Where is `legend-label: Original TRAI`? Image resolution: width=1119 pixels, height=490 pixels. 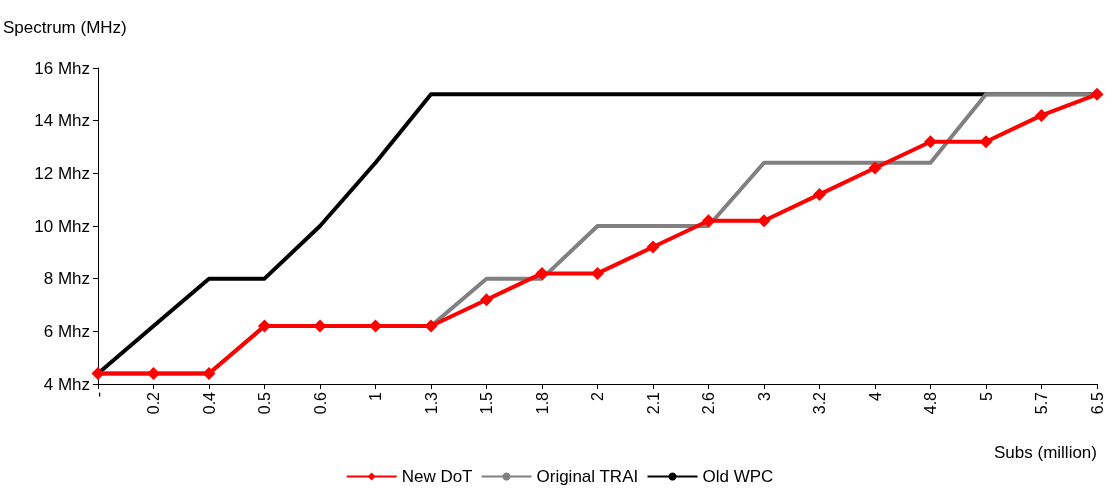
legend-label: Original TRAI is located at coordinates (587, 476).